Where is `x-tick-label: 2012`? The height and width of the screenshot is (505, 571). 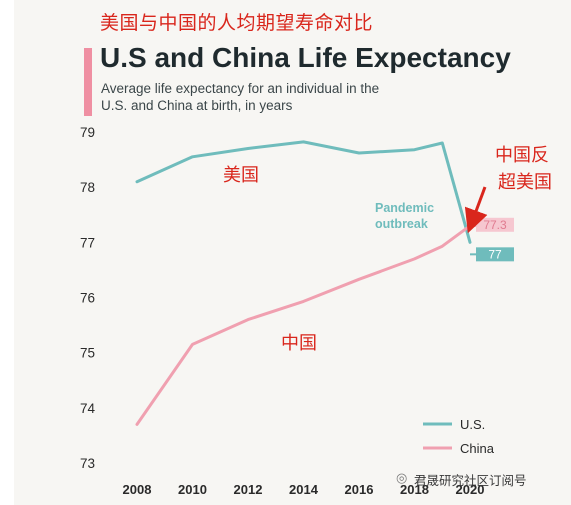 x-tick-label: 2012 is located at coordinates (248, 489).